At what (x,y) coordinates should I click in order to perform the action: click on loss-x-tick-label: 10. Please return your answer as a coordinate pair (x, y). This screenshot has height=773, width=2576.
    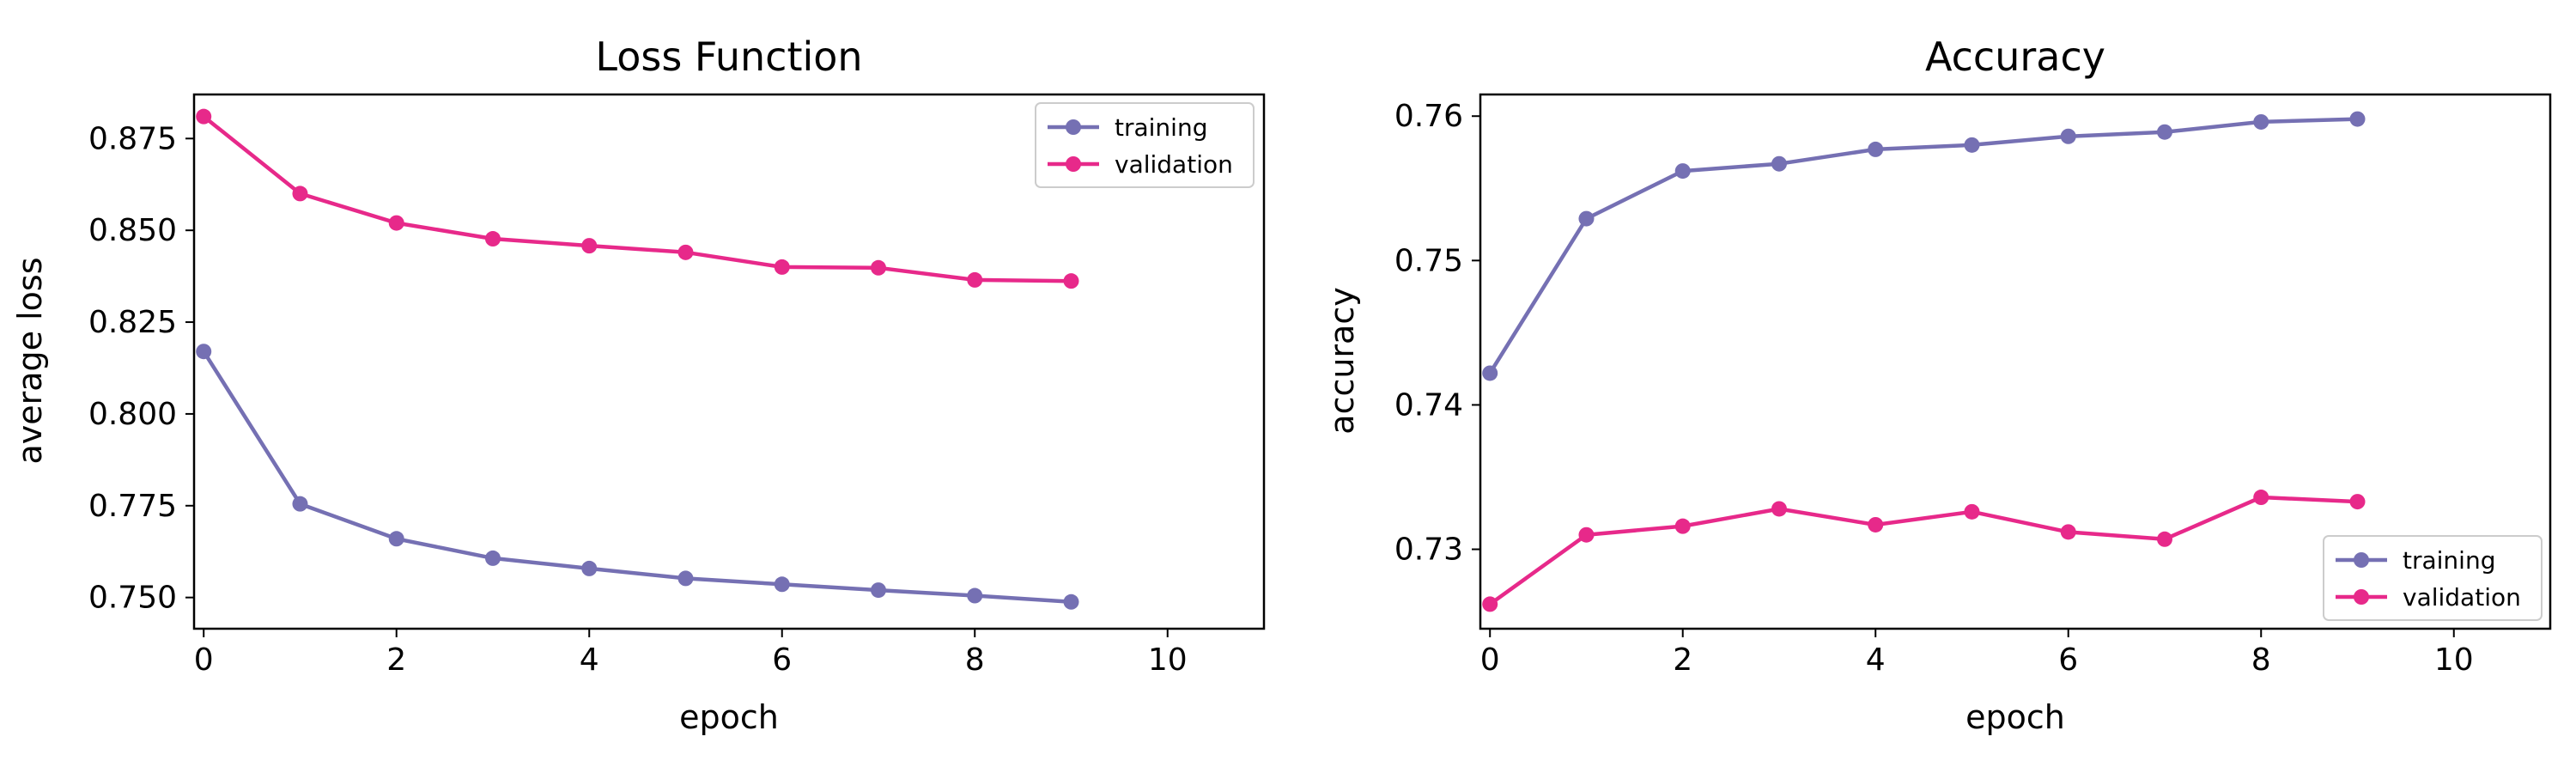
    Looking at the image, I should click on (1168, 660).